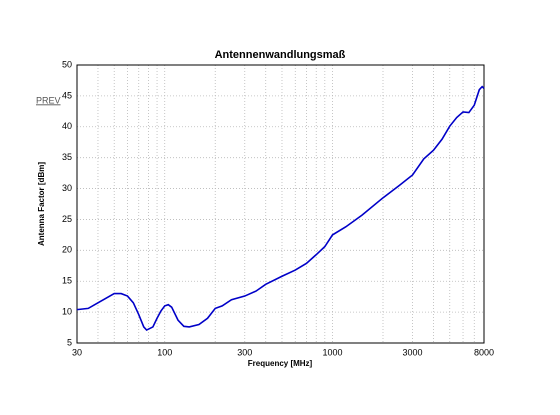  Describe the element at coordinates (69, 342) in the screenshot. I see `y-tick-label: 5` at that location.